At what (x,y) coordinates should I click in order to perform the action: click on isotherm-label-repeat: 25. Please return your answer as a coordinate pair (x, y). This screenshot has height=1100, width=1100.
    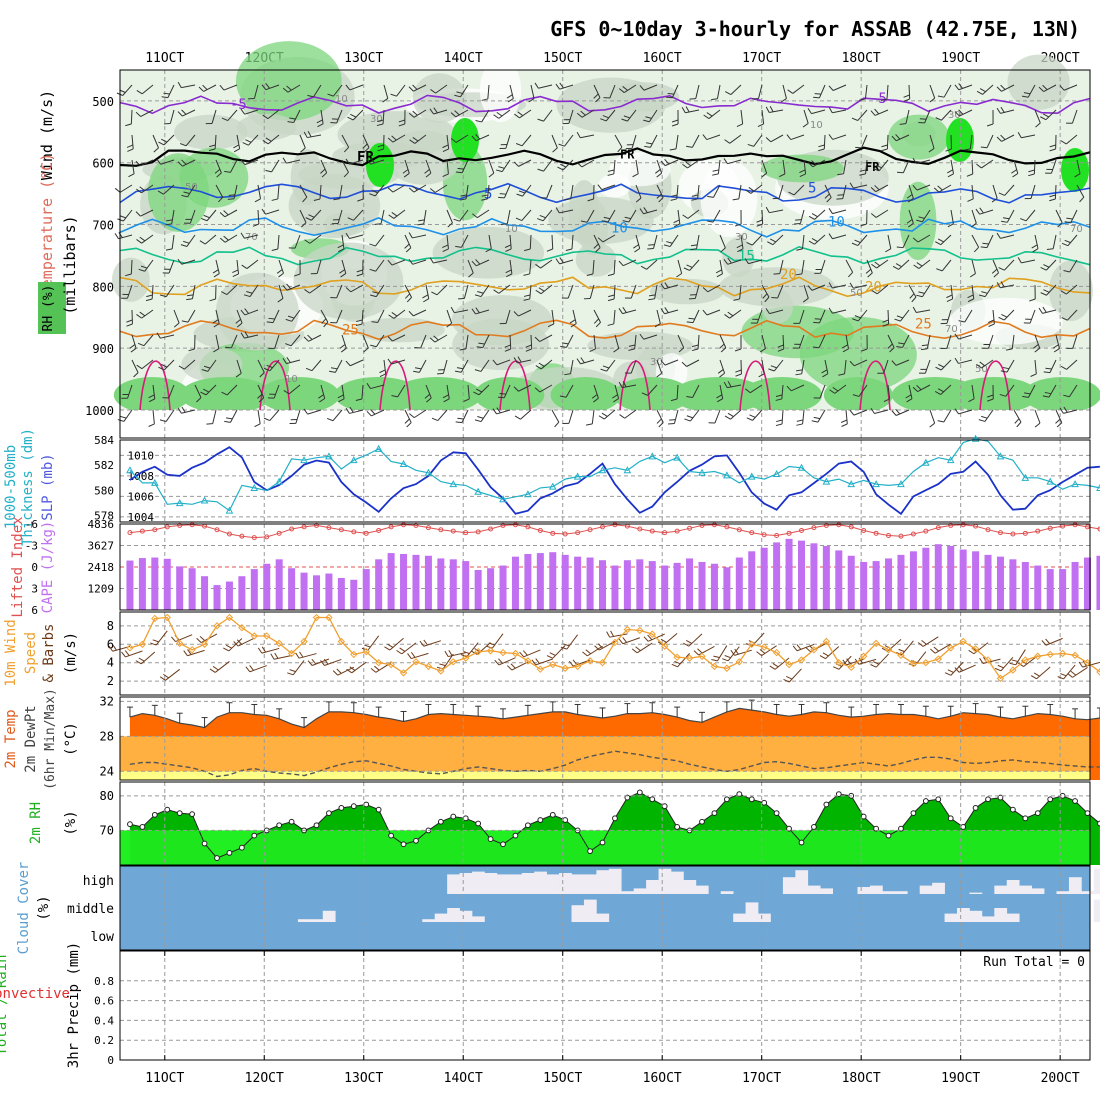
    Looking at the image, I should click on (923, 324).